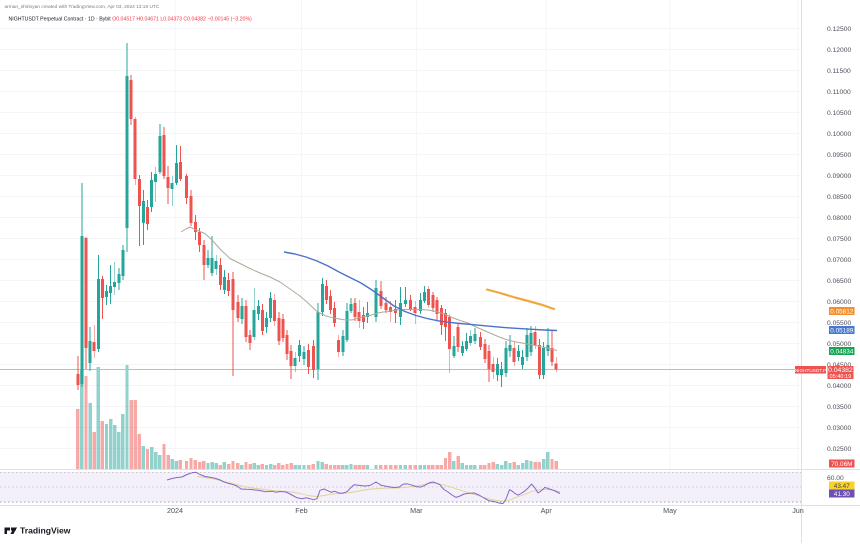 This screenshot has width=860, height=548. I want to click on svg-text: 0.12000, so click(839, 50).